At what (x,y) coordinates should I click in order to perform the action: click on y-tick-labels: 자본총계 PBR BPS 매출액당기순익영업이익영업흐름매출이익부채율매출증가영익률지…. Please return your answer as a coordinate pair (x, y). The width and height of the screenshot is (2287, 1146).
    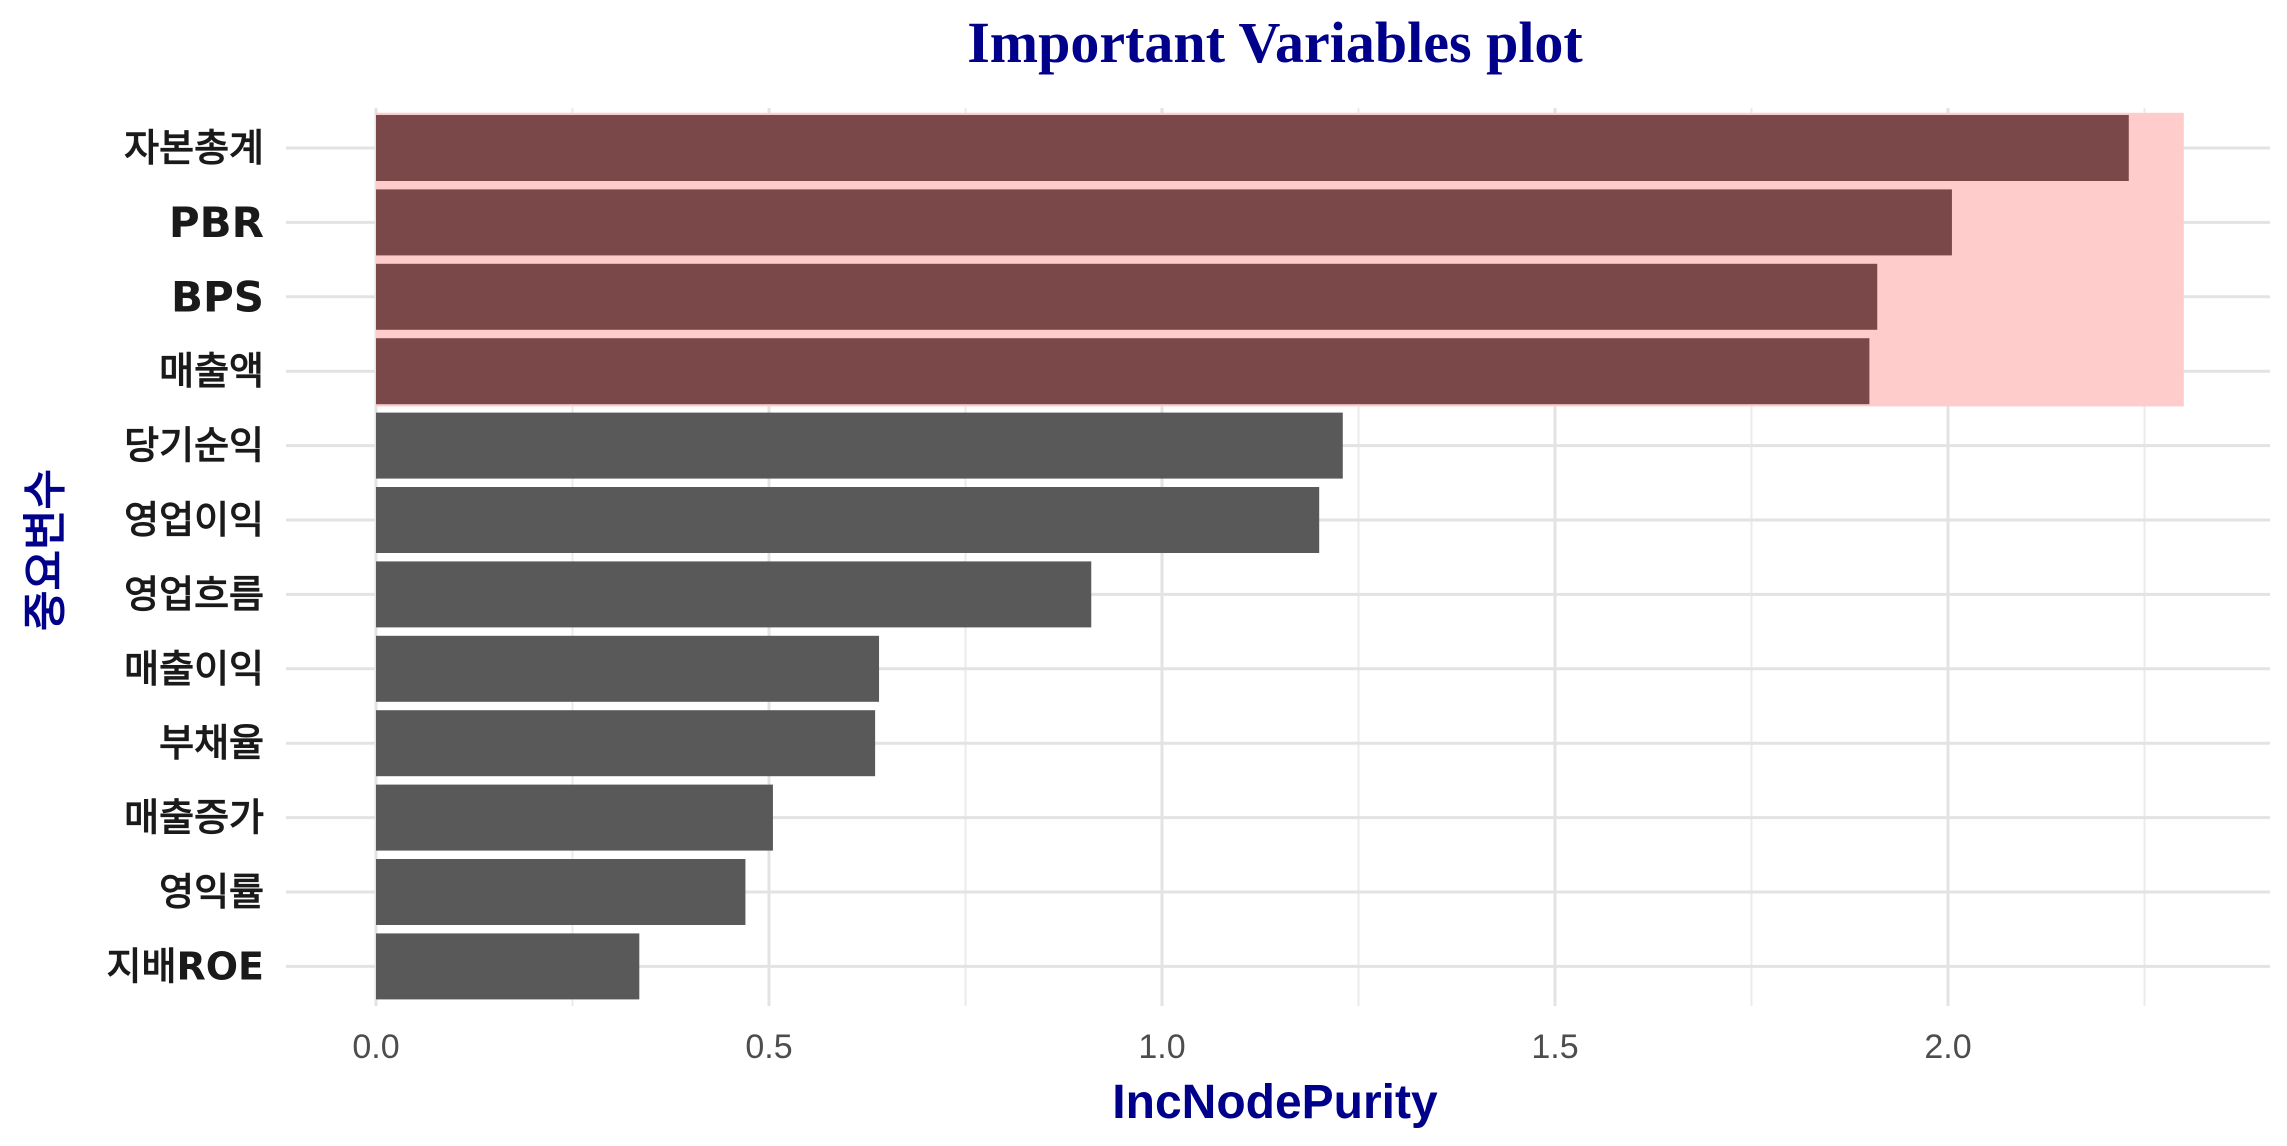
    Looking at the image, I should click on (185, 557).